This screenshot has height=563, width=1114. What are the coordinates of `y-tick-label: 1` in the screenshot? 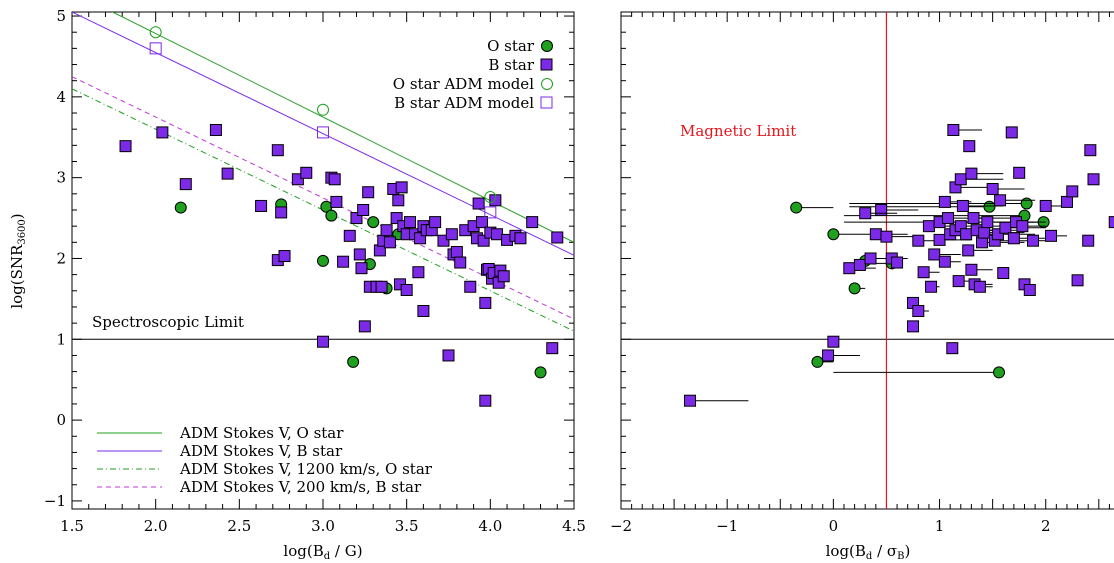 It's located at (61, 339).